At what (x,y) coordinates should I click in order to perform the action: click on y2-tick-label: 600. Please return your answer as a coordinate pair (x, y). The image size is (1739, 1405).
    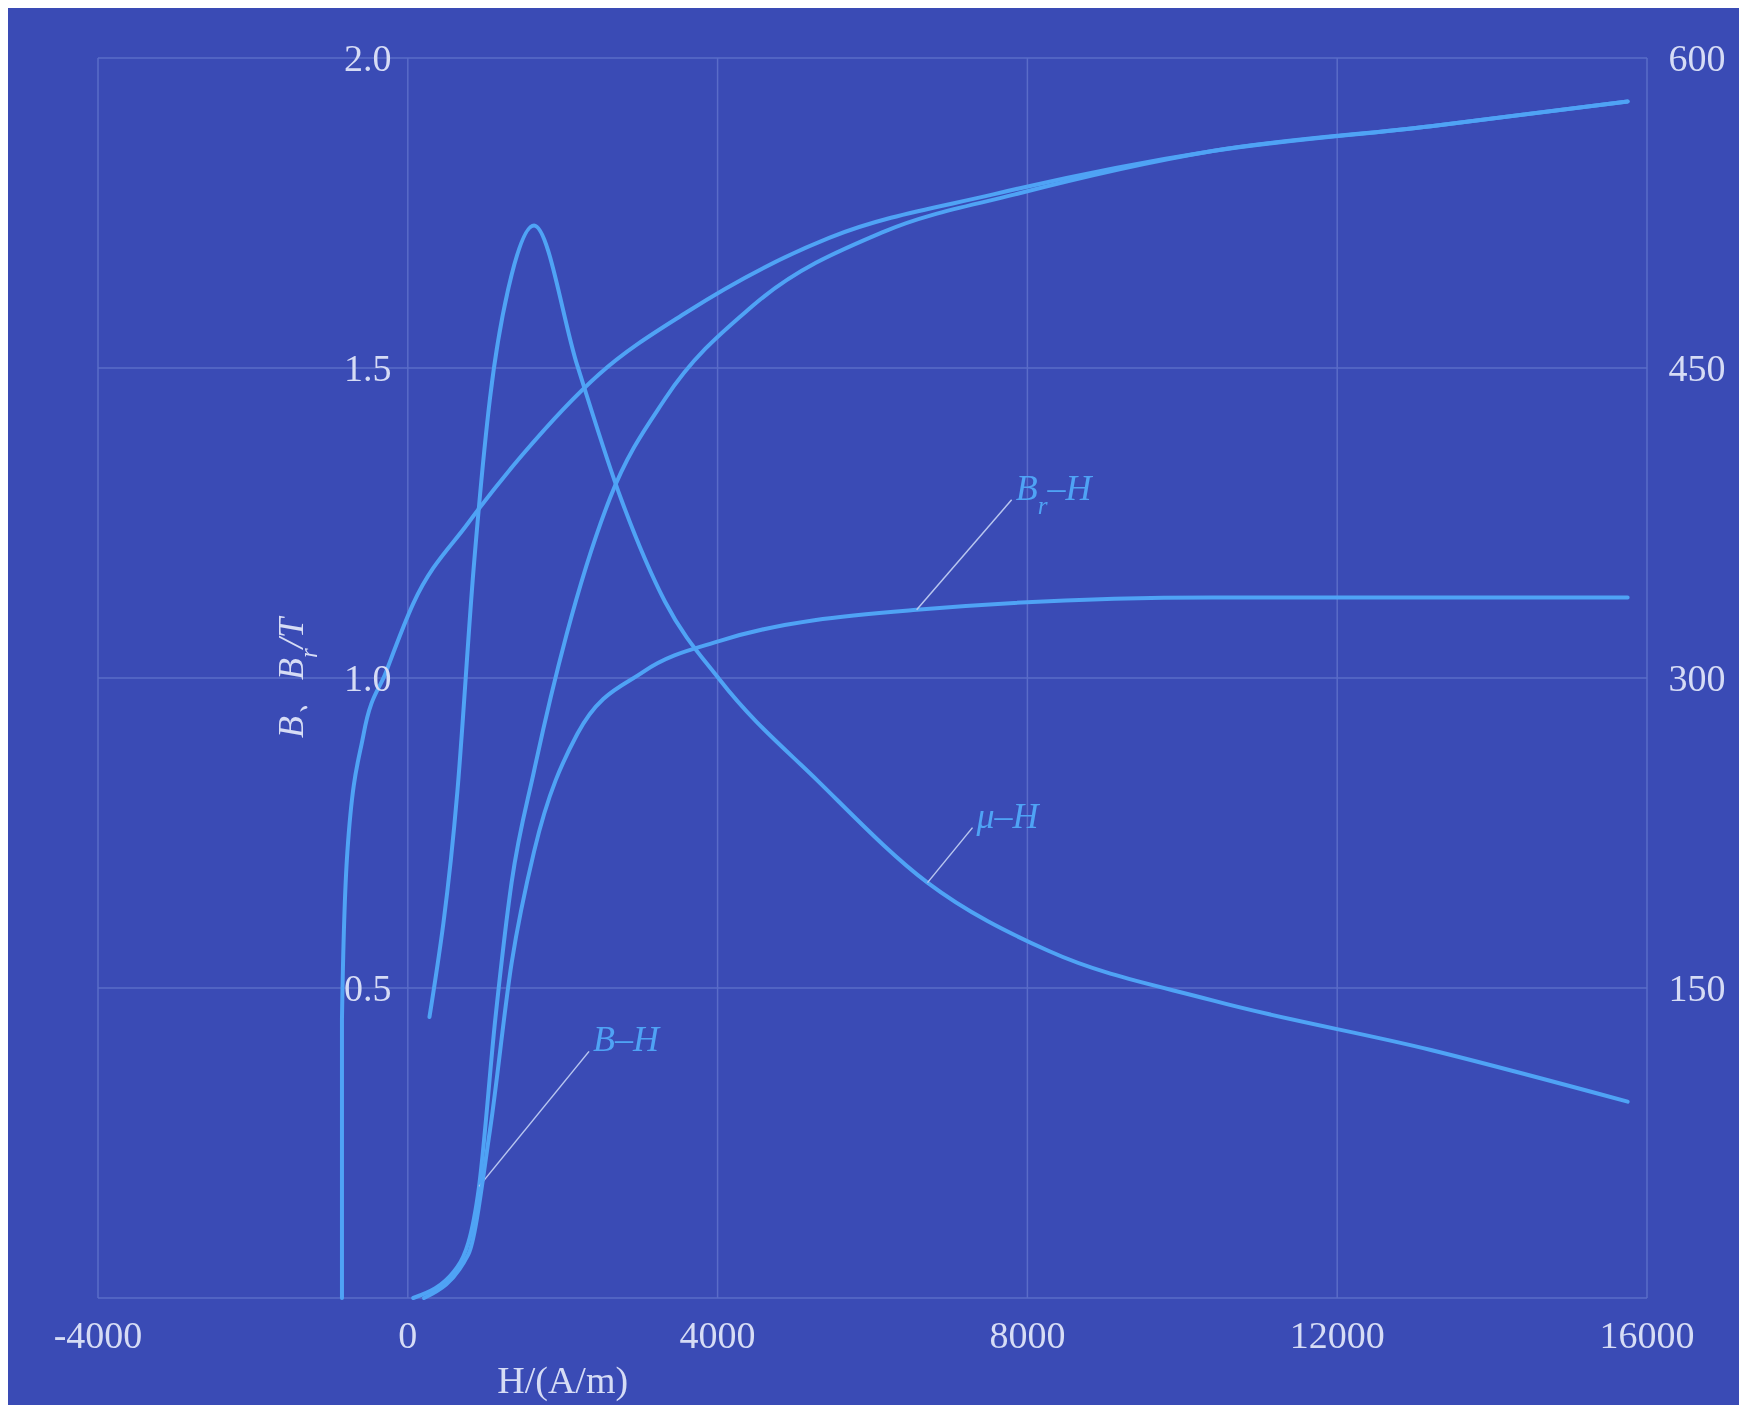
    Looking at the image, I should click on (1697, 58).